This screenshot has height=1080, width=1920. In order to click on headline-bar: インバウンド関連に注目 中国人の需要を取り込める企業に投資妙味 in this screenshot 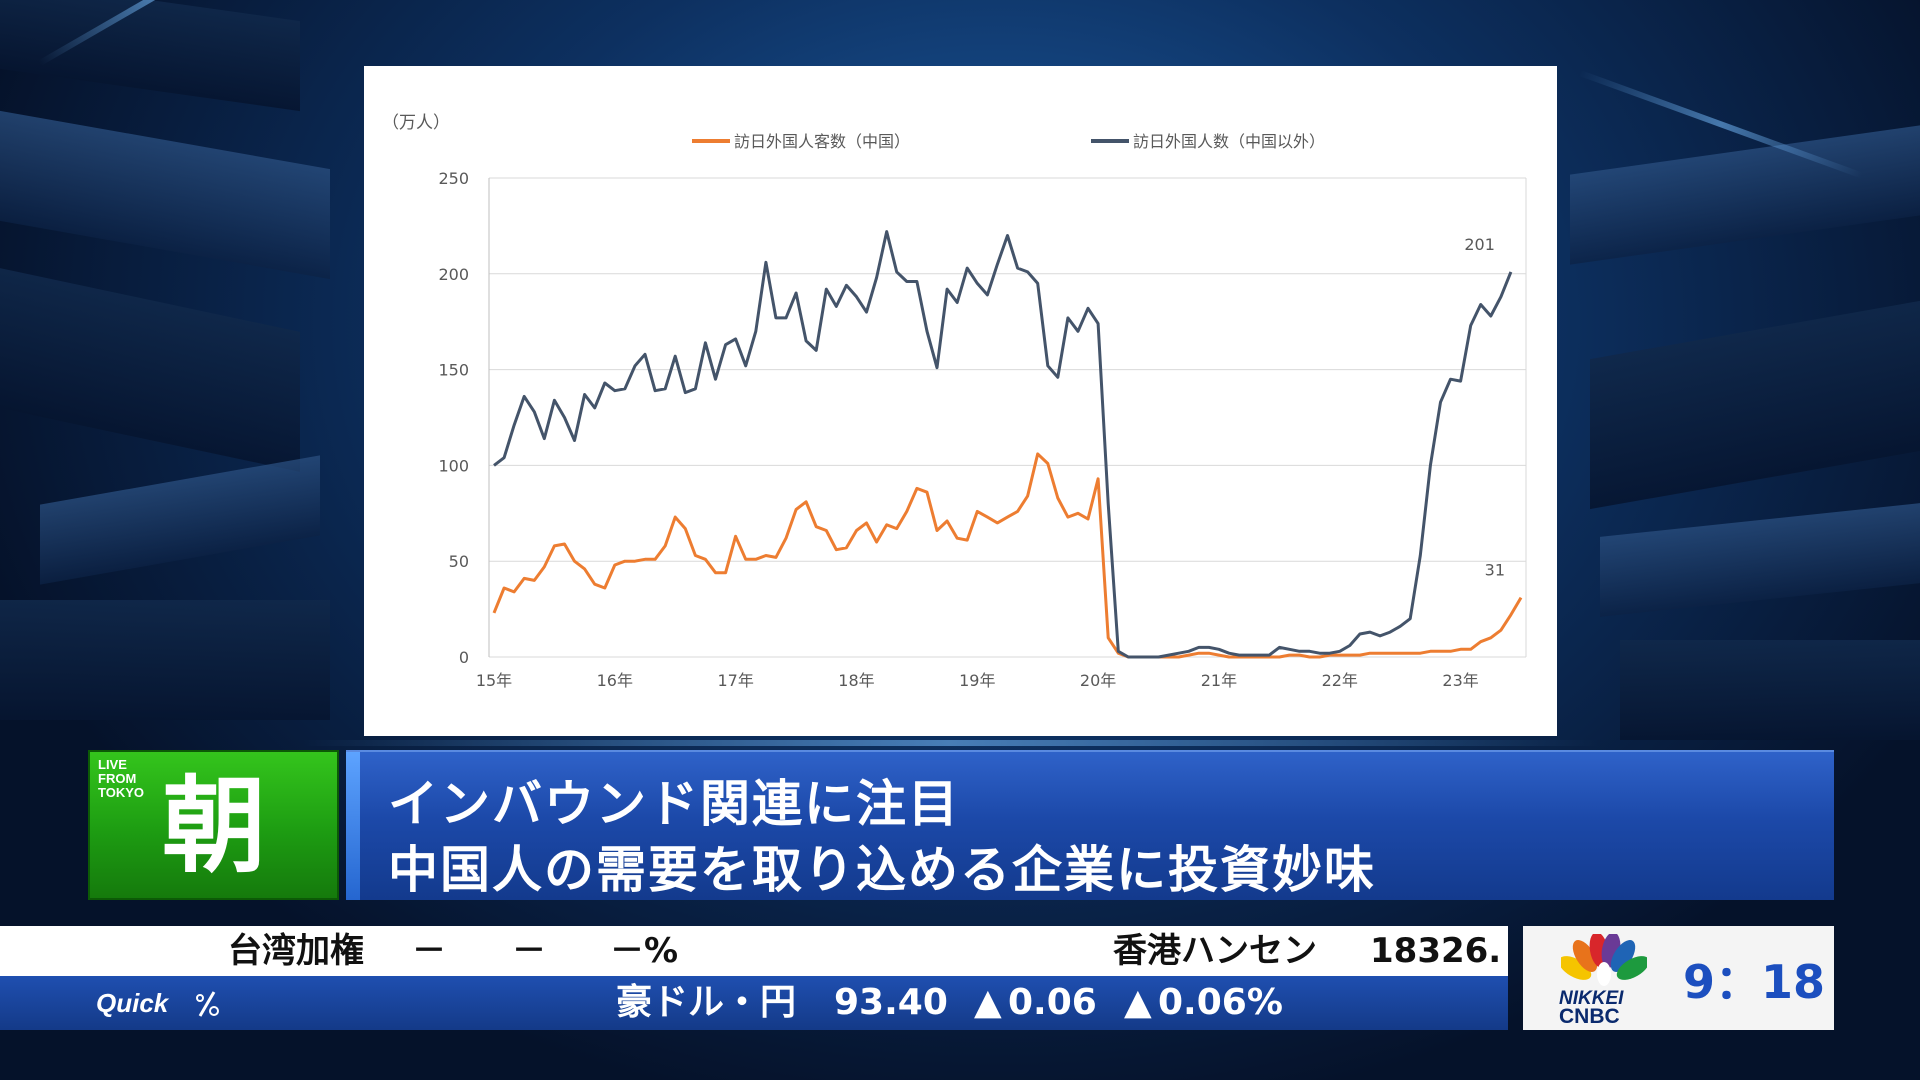, I will do `click(1090, 825)`.